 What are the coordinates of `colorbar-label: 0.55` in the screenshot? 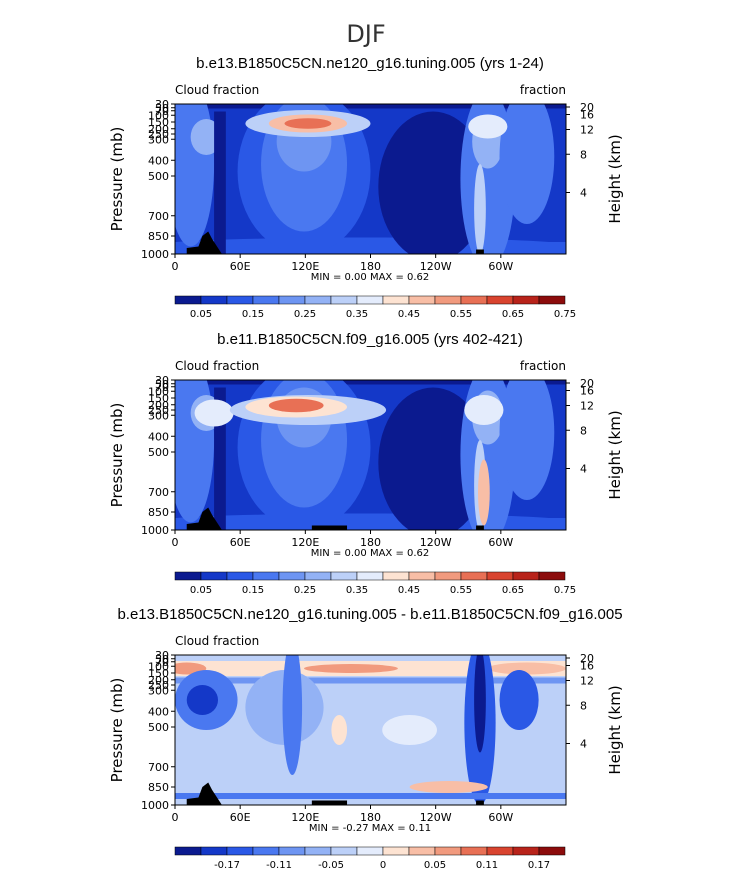 It's located at (461, 314).